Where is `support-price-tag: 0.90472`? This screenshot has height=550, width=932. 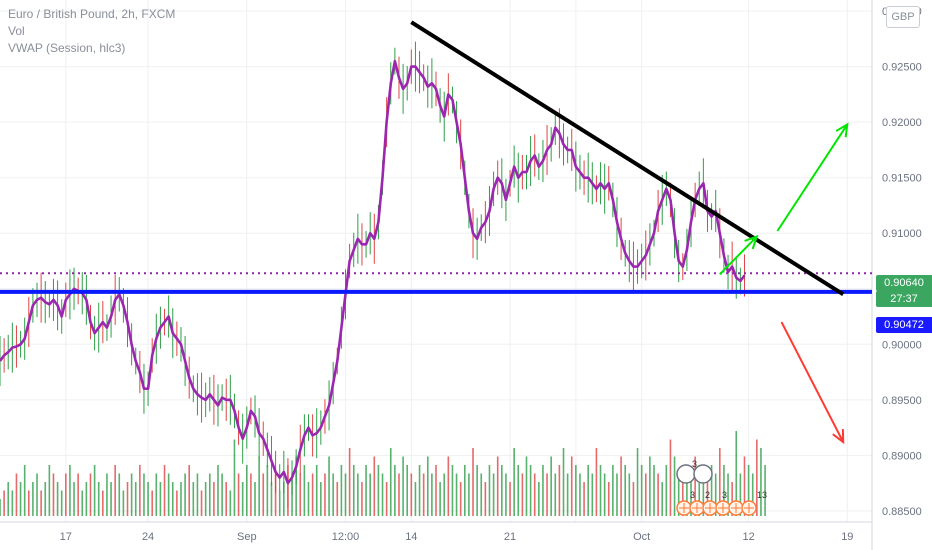 support-price-tag: 0.90472 is located at coordinates (904, 325).